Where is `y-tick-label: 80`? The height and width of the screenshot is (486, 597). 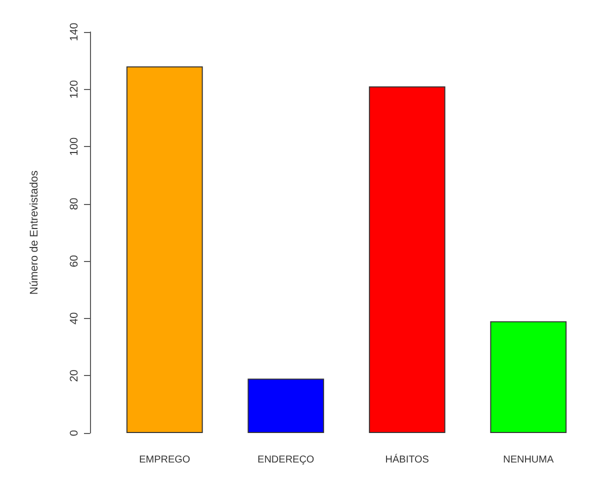
y-tick-label: 80 is located at coordinates (74, 204).